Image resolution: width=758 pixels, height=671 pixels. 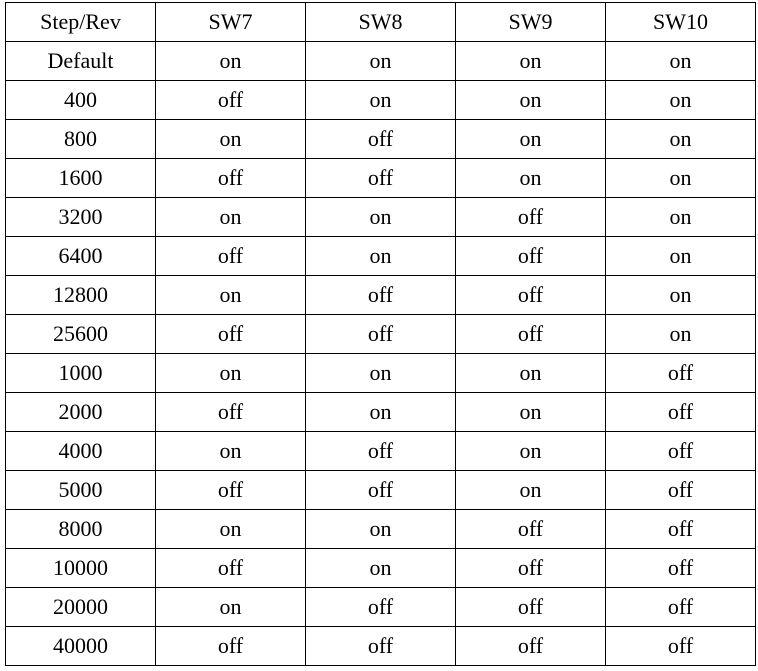 I want to click on step-rev-cell: 20000, so click(x=80, y=607).